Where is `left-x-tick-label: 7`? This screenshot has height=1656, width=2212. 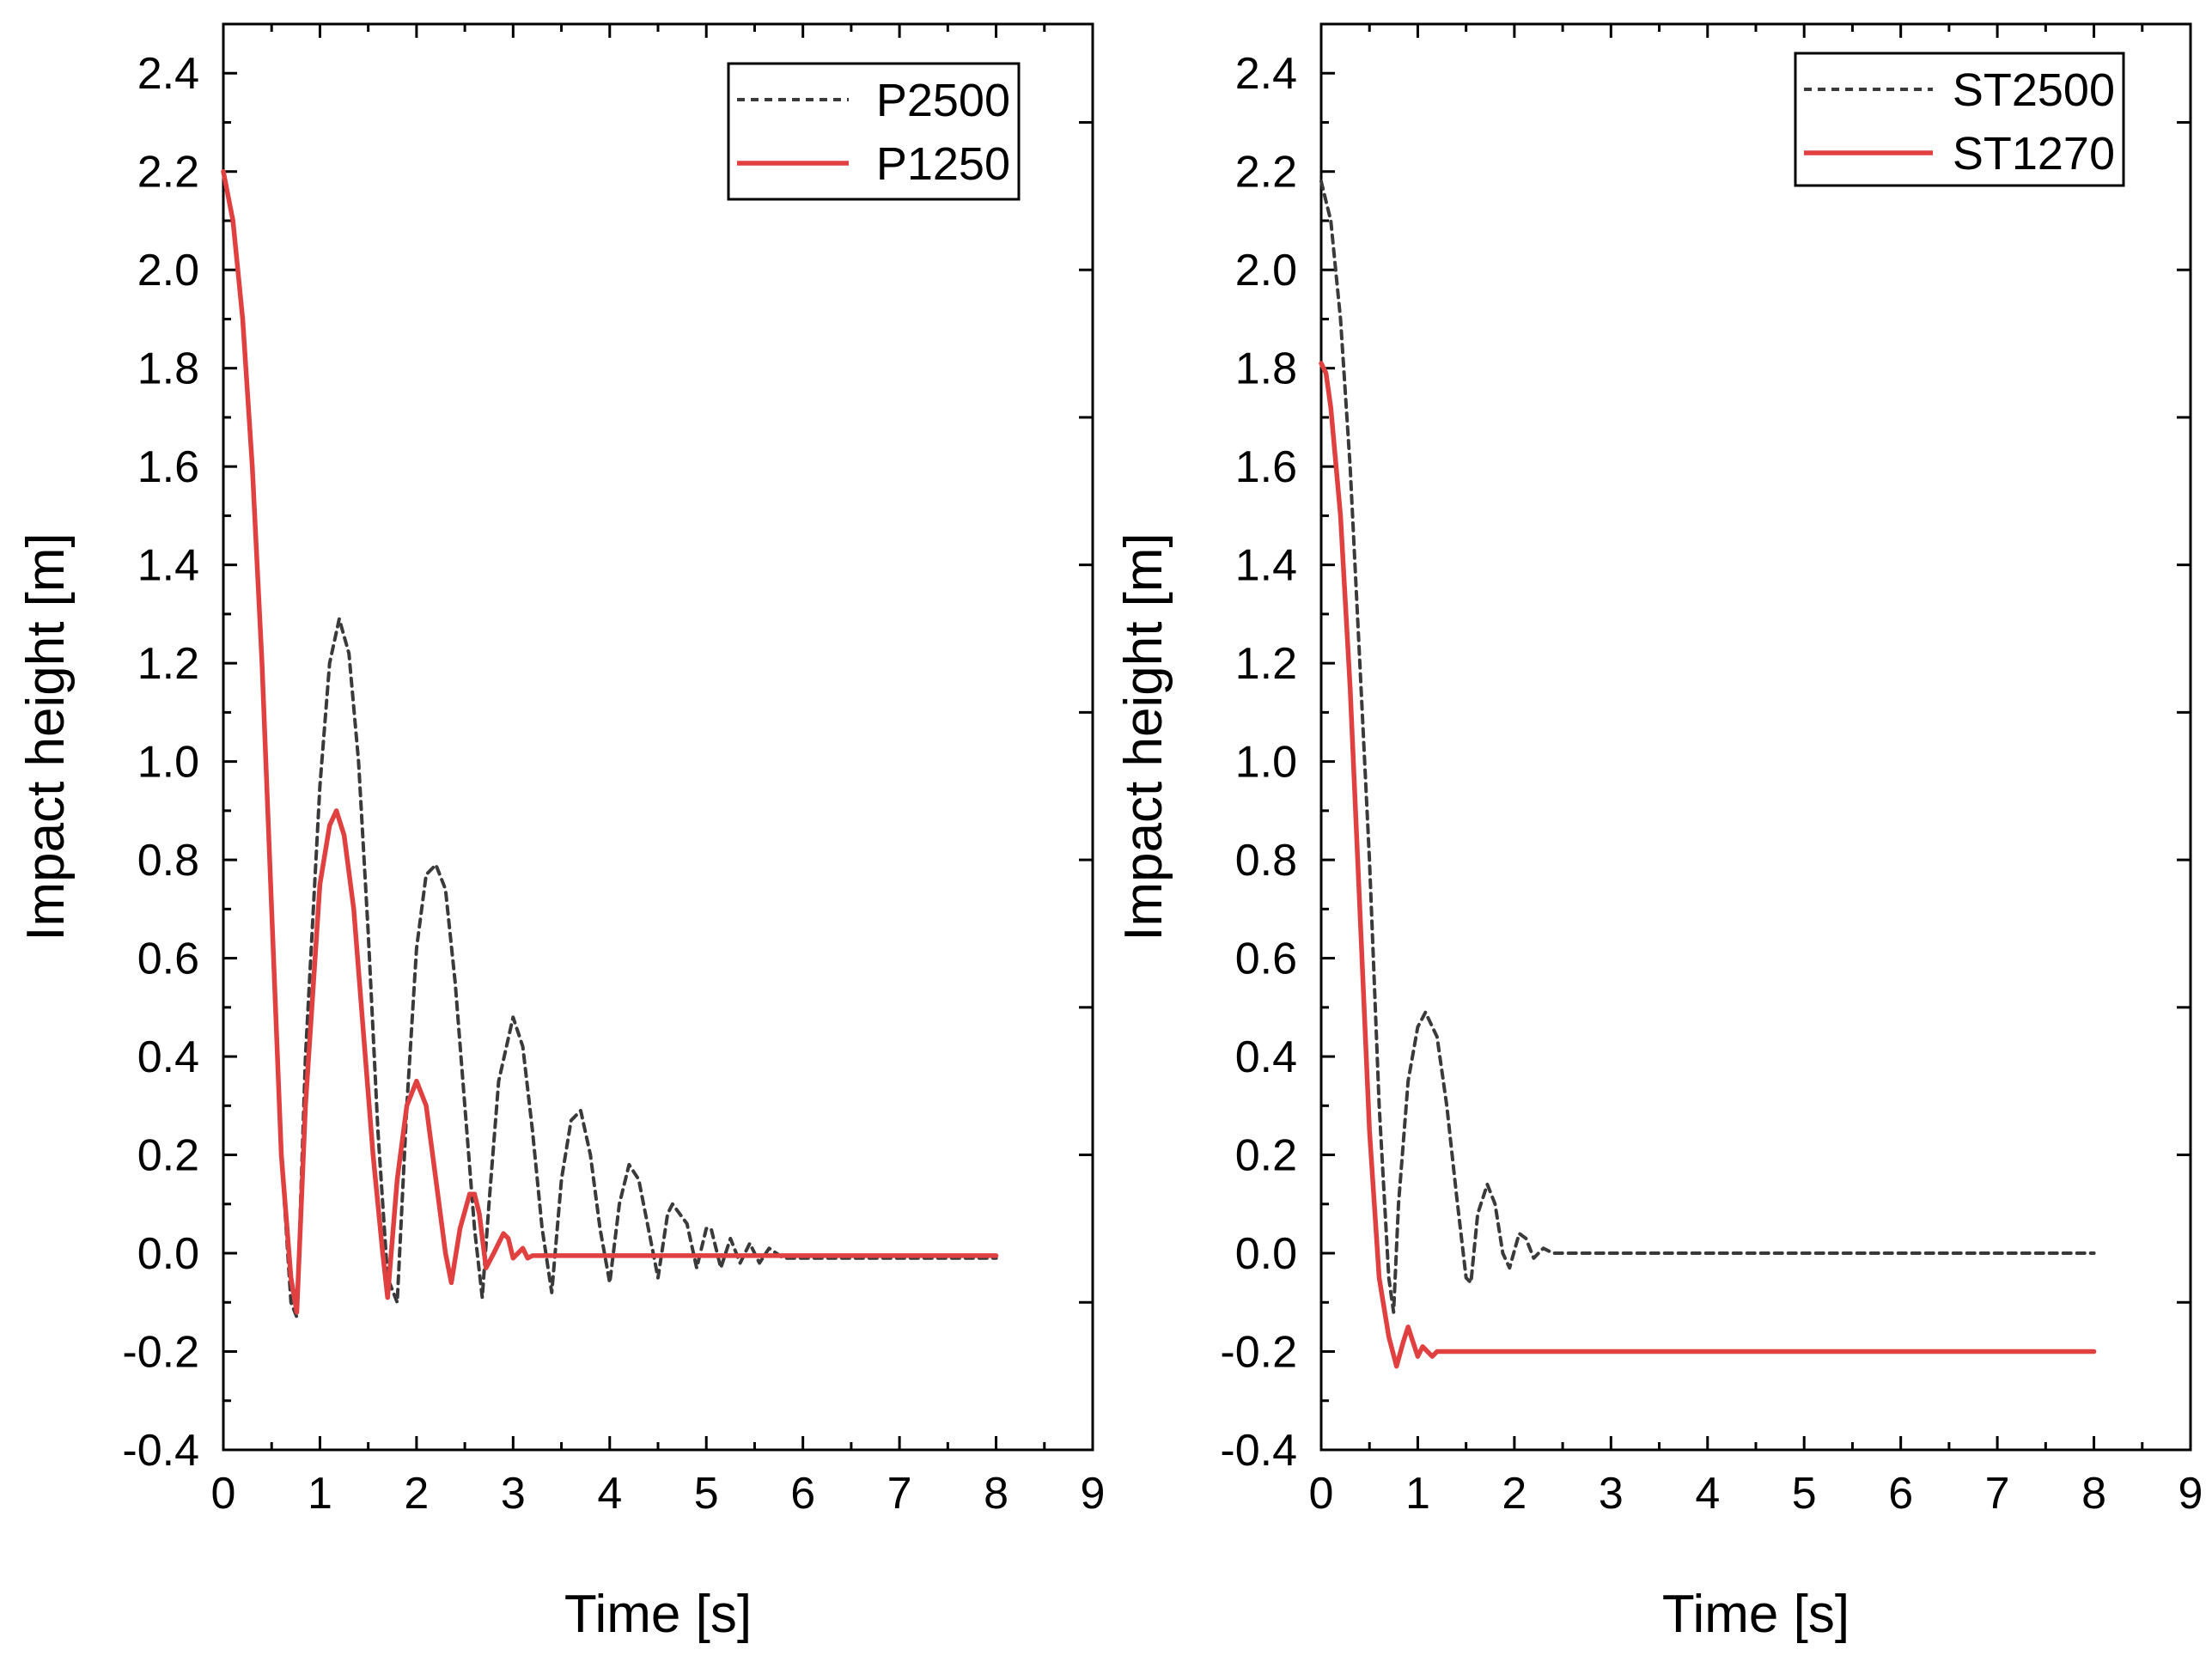 left-x-tick-label: 7 is located at coordinates (900, 1494).